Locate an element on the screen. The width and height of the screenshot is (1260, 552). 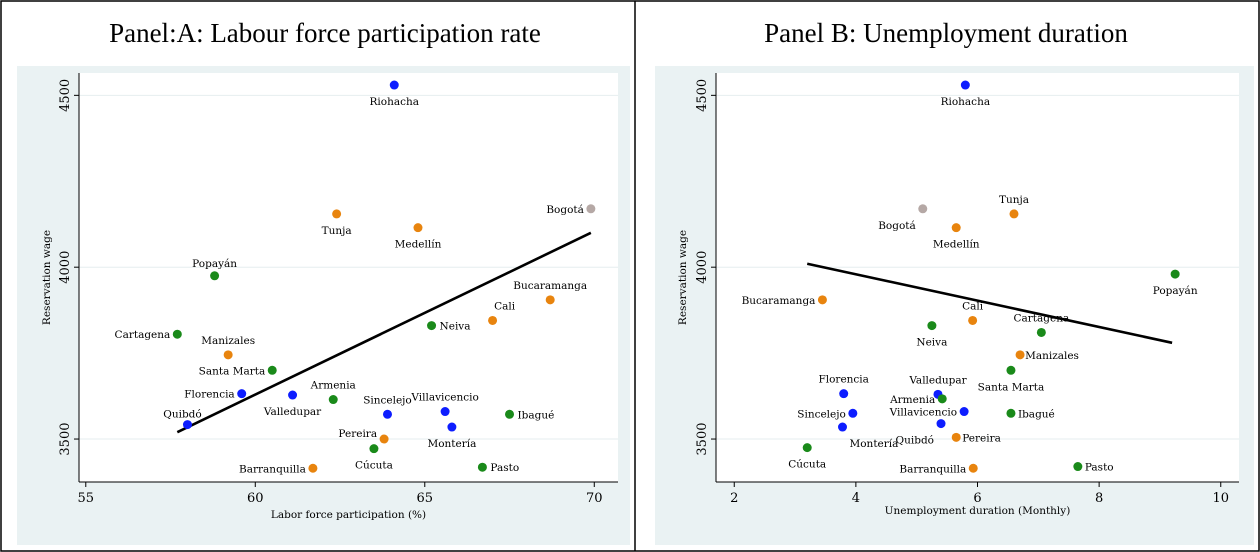
panel-b-point-label: Valledupar is located at coordinates (937, 380).